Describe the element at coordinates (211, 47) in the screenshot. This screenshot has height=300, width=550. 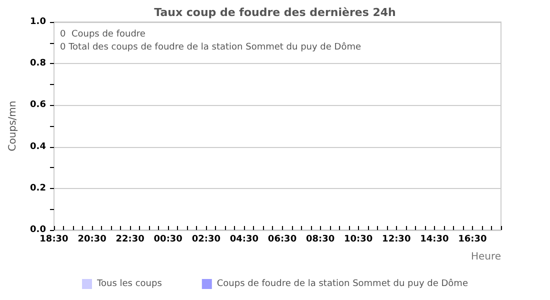
I see `annotation: 0 Total des coups de foudre de la station Sommet du puy de Dôme` at that location.